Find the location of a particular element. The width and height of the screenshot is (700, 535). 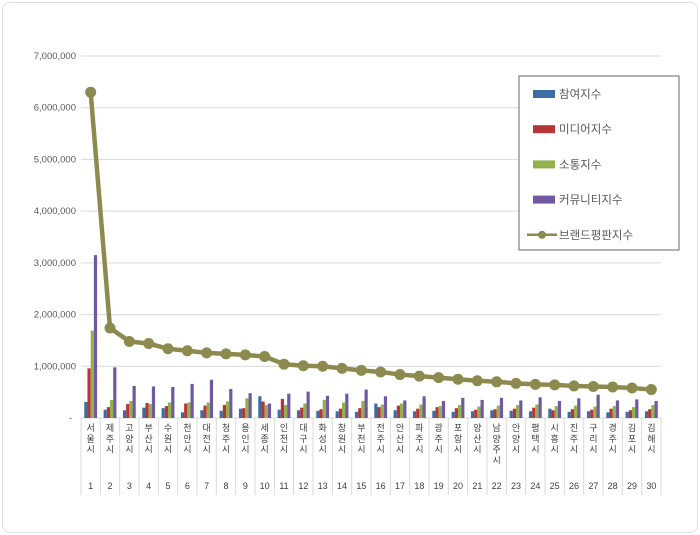

rank-label: 14 is located at coordinates (342, 486).